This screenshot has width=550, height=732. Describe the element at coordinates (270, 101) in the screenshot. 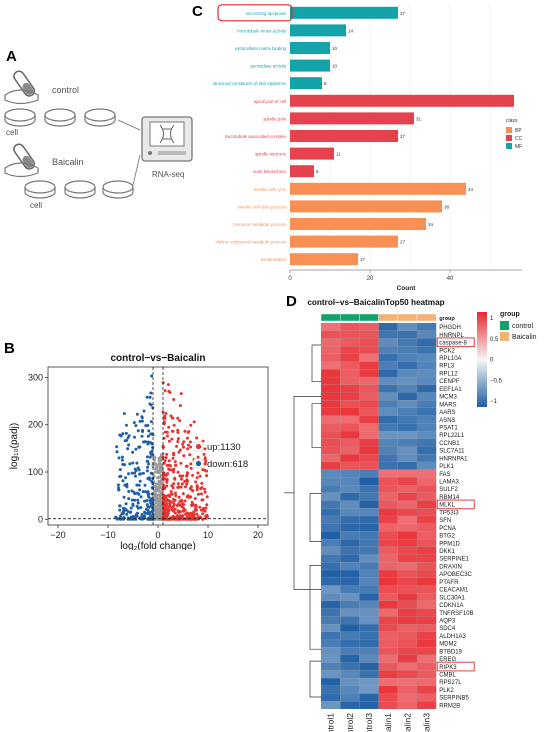

I see `category-label: apical part of cell` at that location.